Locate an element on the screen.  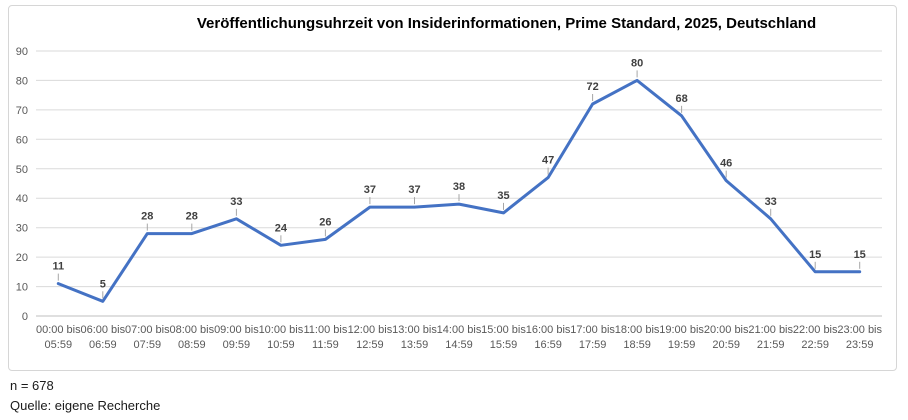
y-axis-tick-label: 50 is located at coordinates (22, 170).